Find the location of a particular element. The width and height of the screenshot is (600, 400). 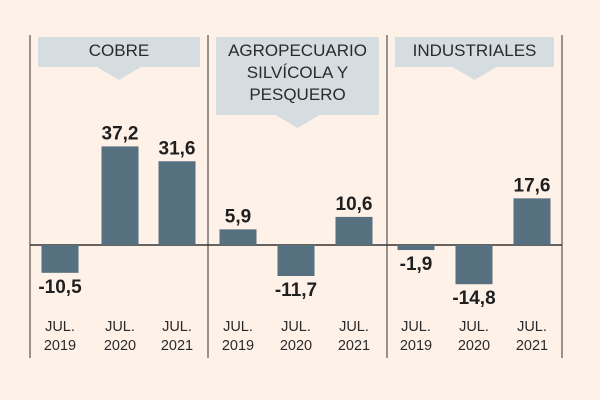

value-label-0-2: 31,6 is located at coordinates (177, 148).